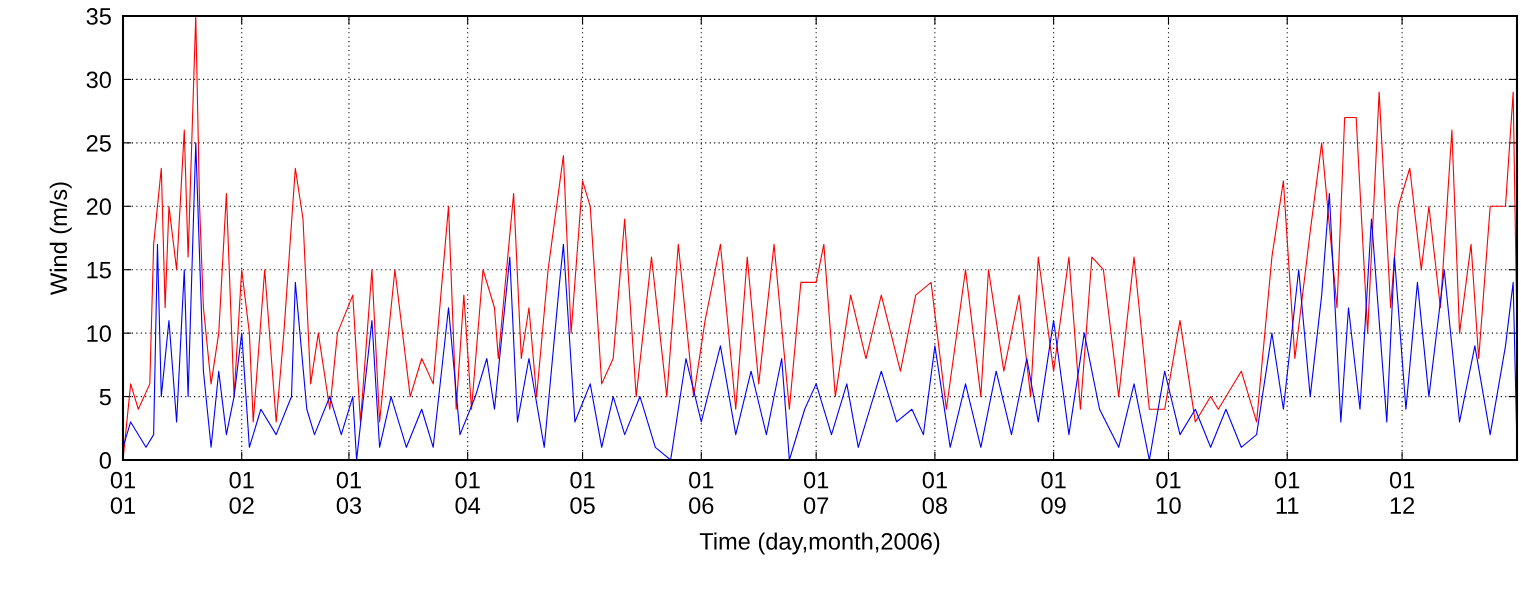  I want to click on y-tick-label: 10, so click(99, 333).